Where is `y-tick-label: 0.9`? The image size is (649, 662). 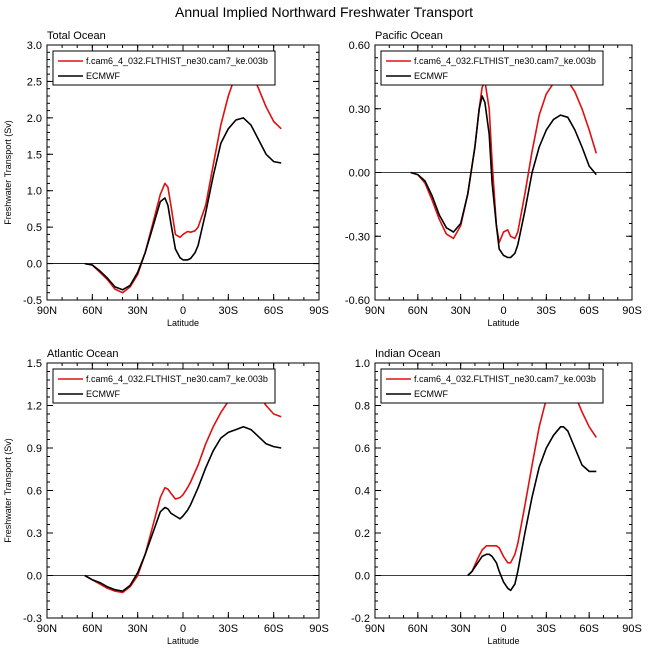 y-tick-label: 0.9 is located at coordinates (34, 449).